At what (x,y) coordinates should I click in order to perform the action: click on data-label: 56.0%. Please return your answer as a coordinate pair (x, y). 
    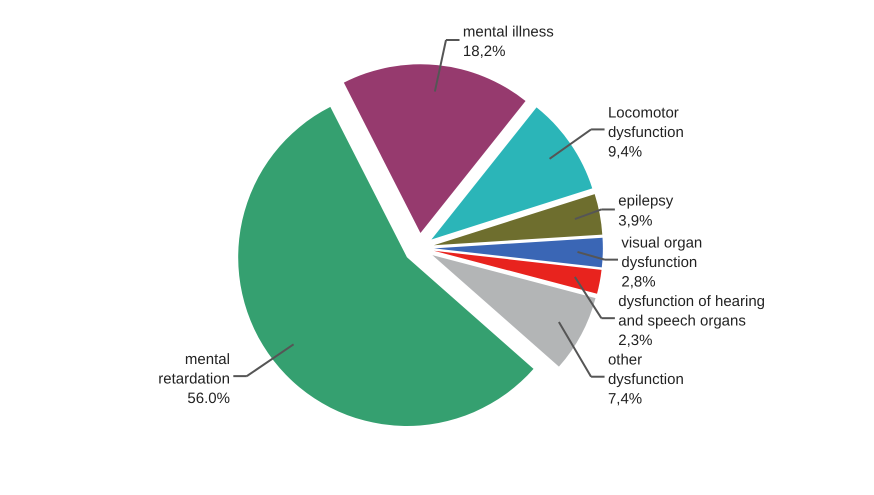
    Looking at the image, I should click on (208, 399).